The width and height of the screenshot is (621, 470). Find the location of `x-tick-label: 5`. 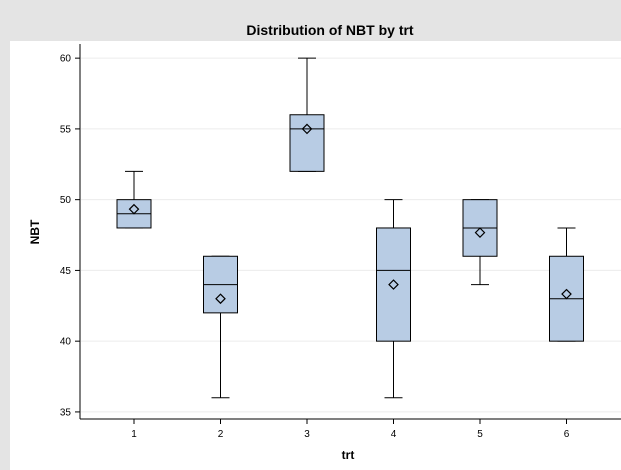

x-tick-label: 5 is located at coordinates (480, 434).